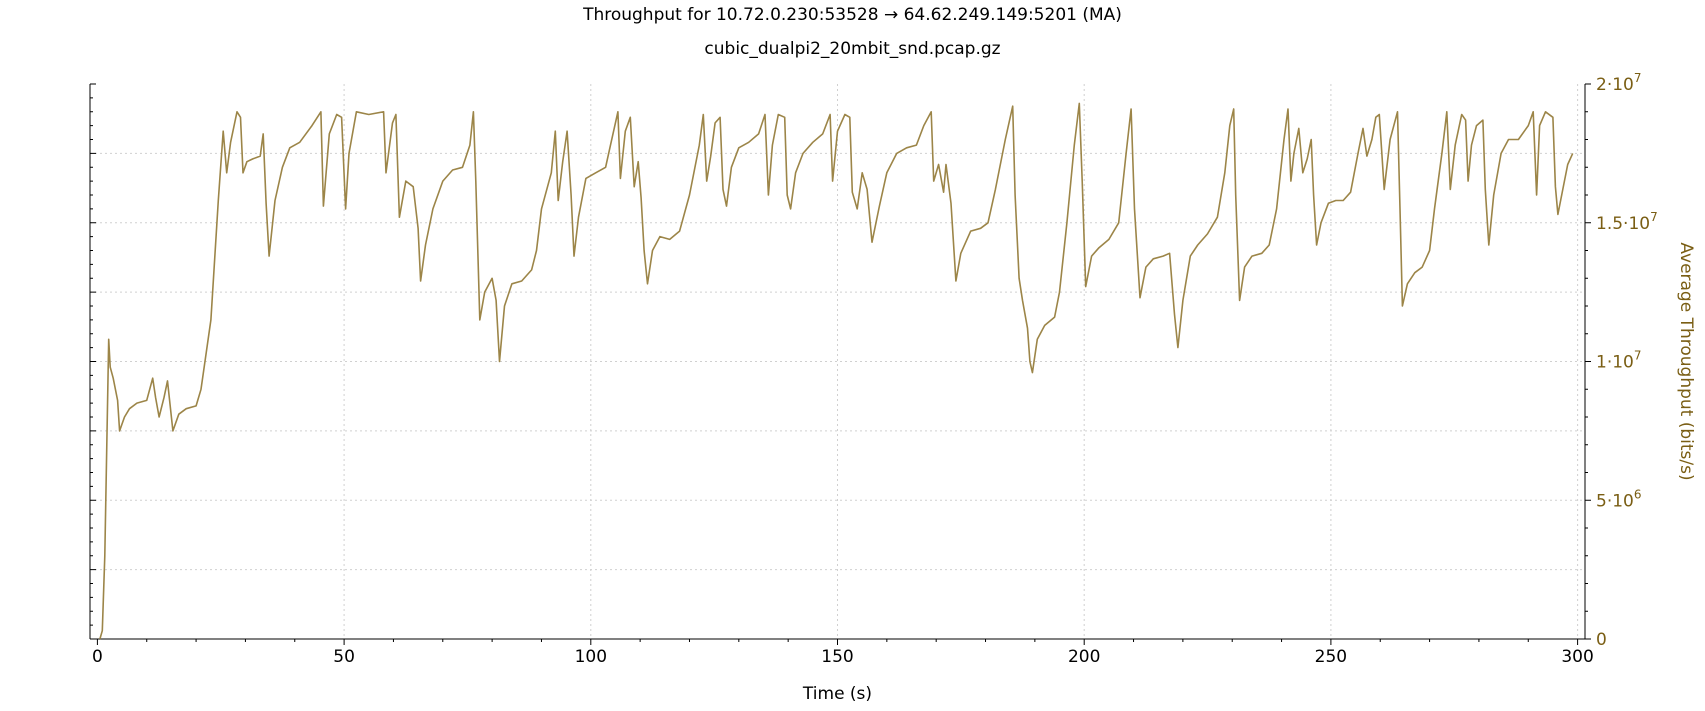 This screenshot has height=711, width=1705. Describe the element at coordinates (1601, 640) in the screenshot. I see `y-tick-label: 0` at that location.